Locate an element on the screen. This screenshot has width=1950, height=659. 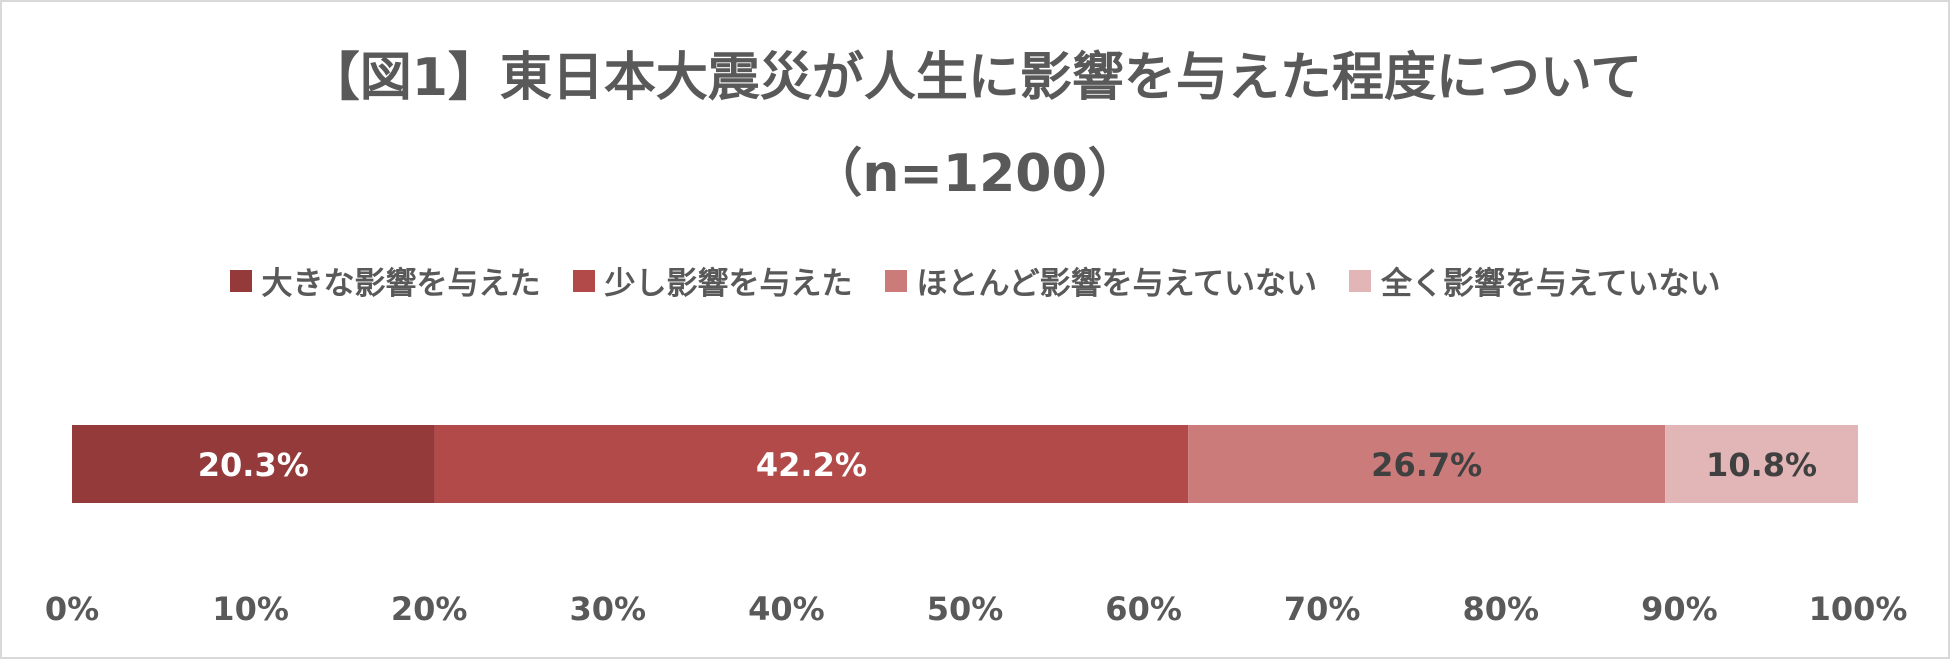
legend-item-little-impact: ほとんど影響を与えていない is located at coordinates (1101, 280).